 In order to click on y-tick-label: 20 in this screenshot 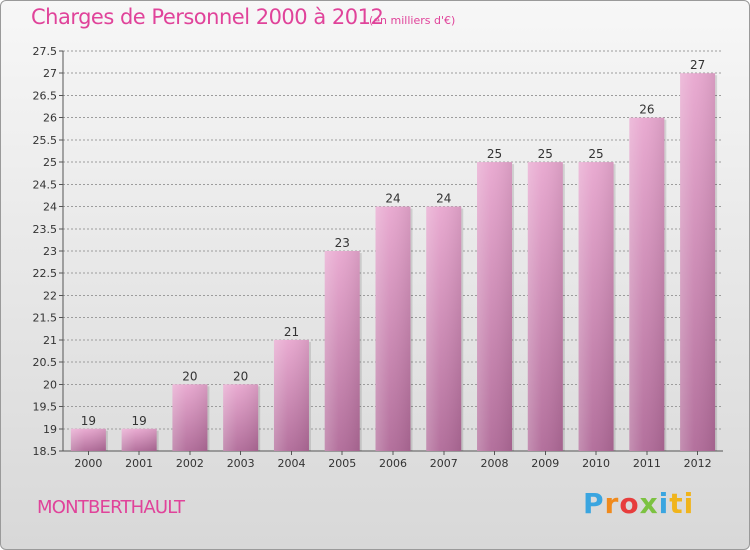, I will do `click(50, 384)`.